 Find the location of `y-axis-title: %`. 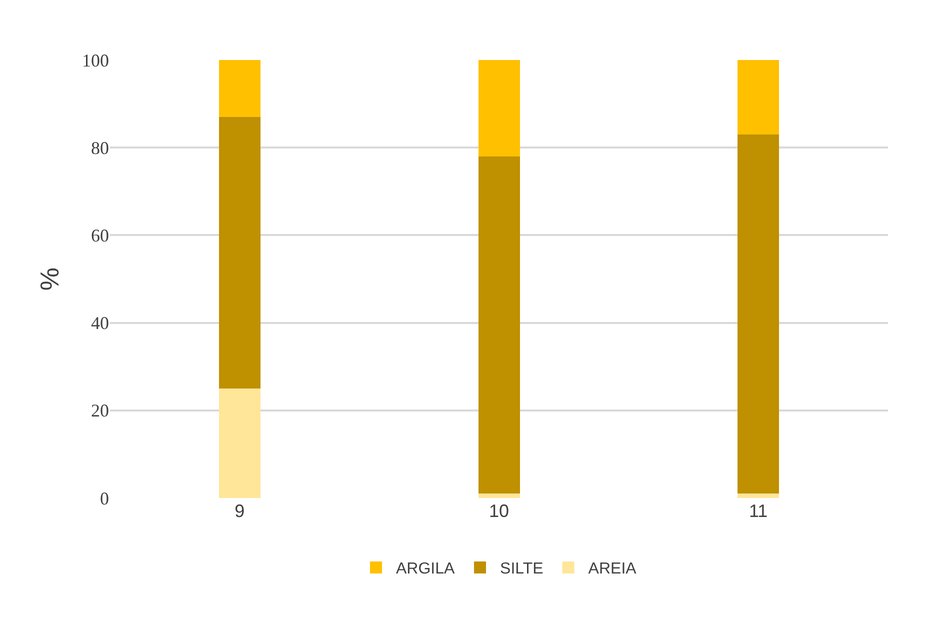

y-axis-title: % is located at coordinates (49, 279).